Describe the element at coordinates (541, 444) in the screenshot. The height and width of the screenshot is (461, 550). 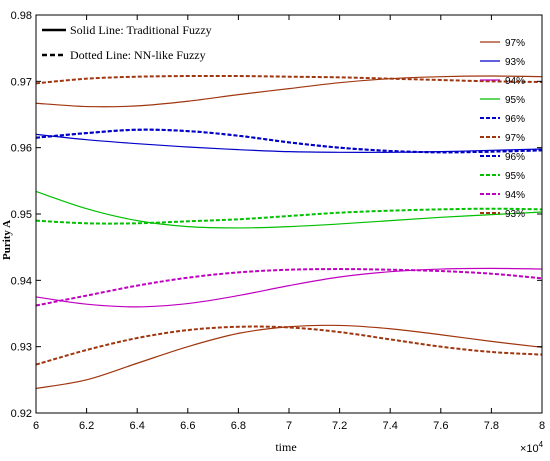
I see `x-multiplier-exponent: 4` at that location.